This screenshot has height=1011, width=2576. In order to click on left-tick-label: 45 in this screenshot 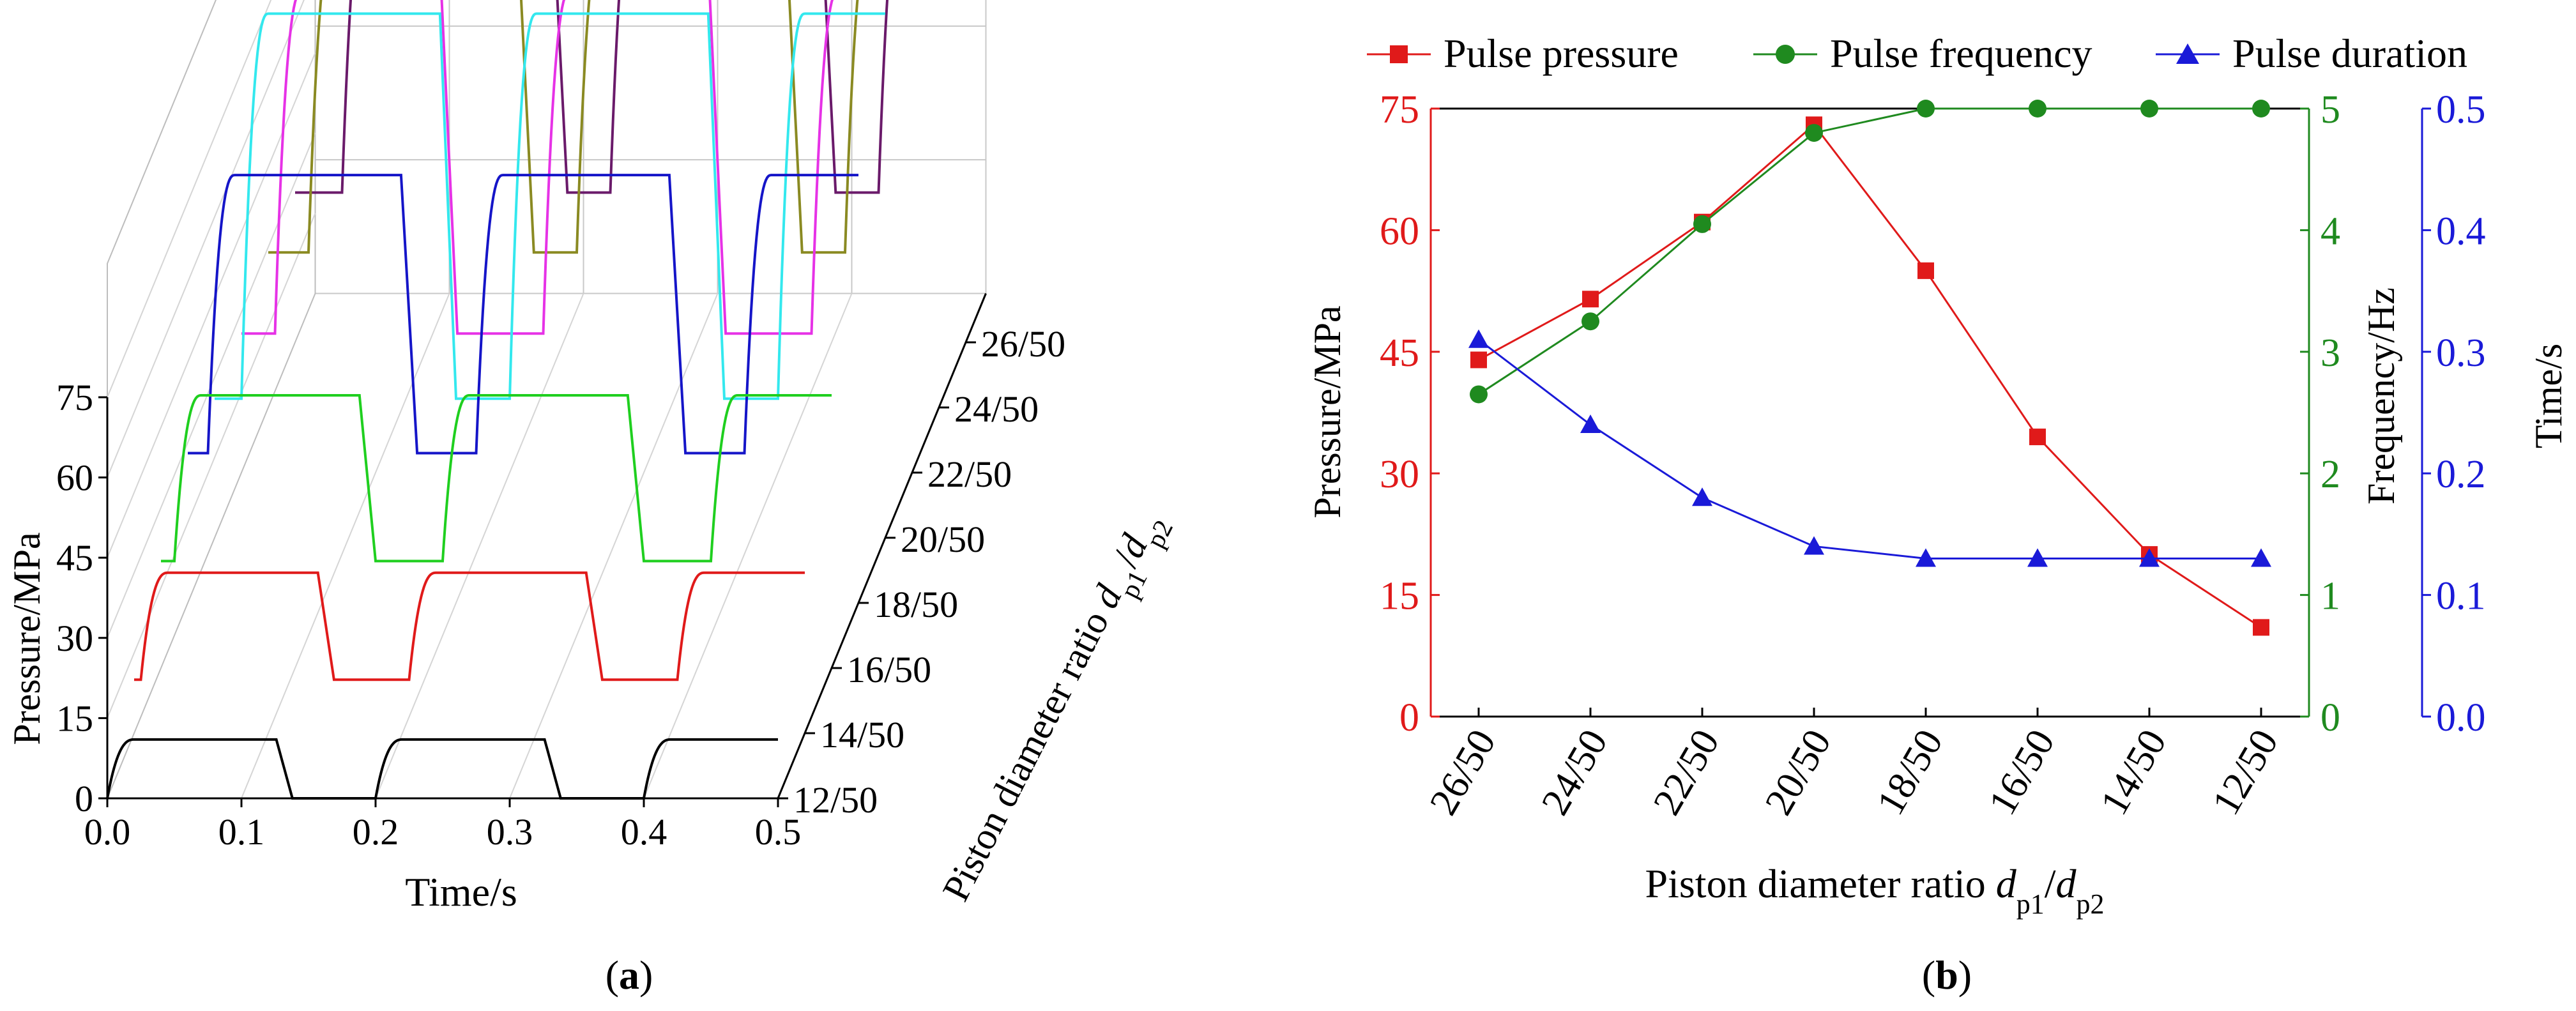, I will do `click(1399, 353)`.